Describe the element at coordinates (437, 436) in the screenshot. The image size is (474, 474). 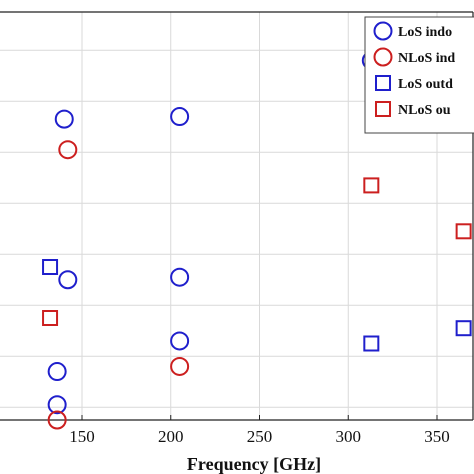
I see `x-tick-label: 350` at that location.